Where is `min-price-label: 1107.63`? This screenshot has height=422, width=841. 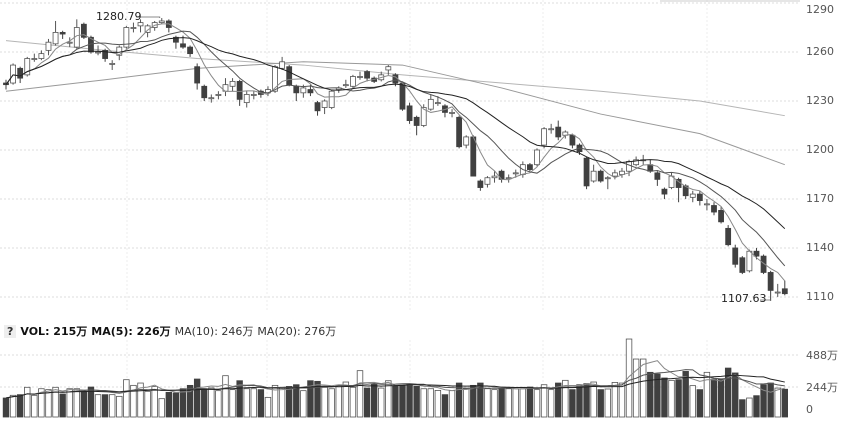
min-price-label: 1107.63 is located at coordinates (744, 298).